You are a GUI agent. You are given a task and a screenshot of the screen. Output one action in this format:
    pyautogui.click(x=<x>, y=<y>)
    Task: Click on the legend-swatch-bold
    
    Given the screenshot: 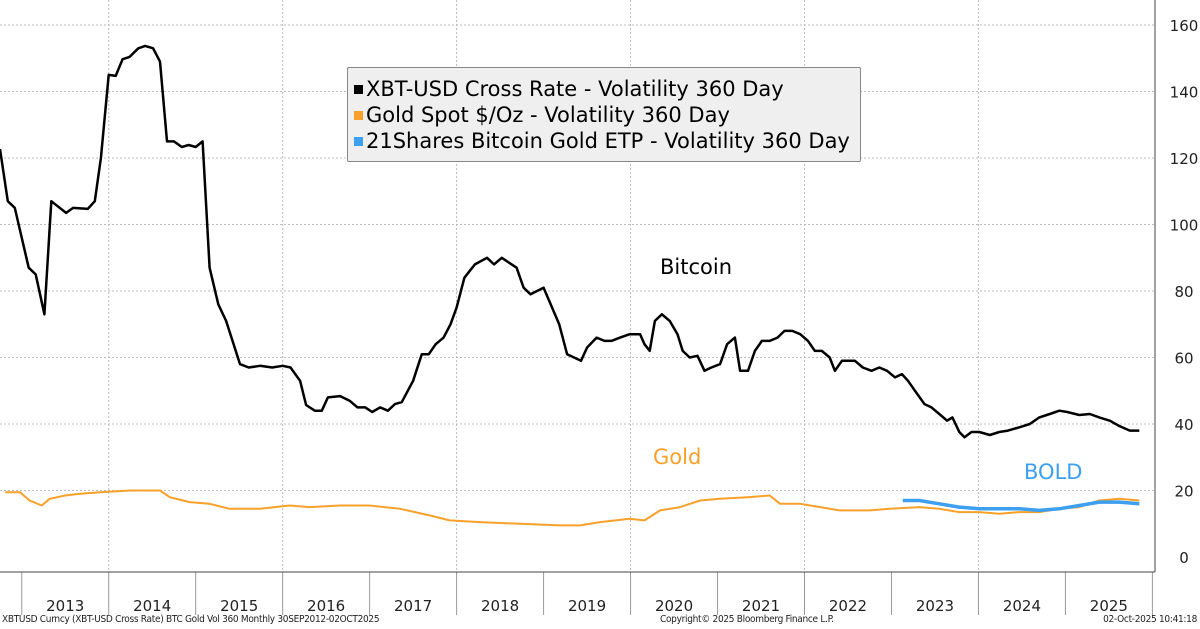 What is the action you would take?
    pyautogui.click(x=358, y=141)
    